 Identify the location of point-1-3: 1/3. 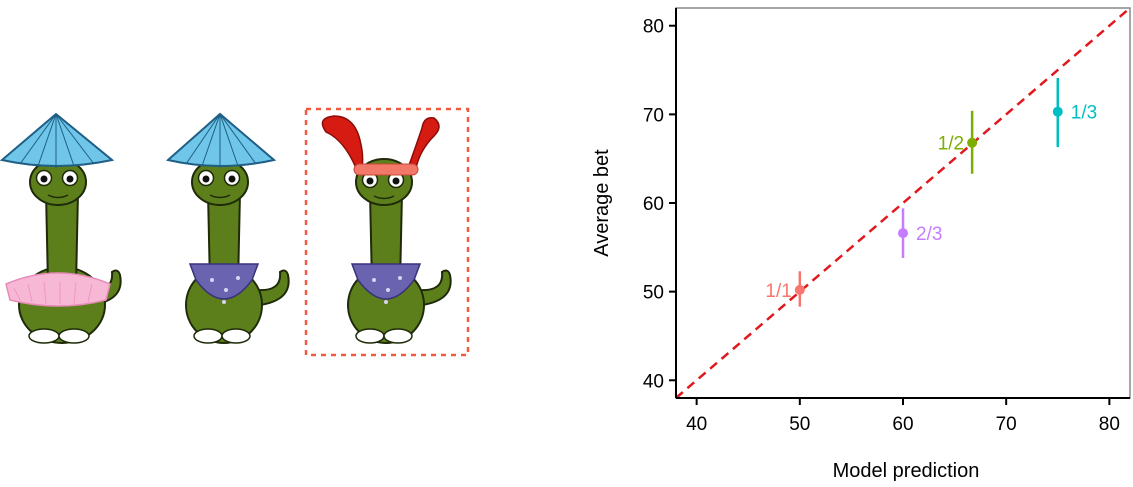
(1074, 113).